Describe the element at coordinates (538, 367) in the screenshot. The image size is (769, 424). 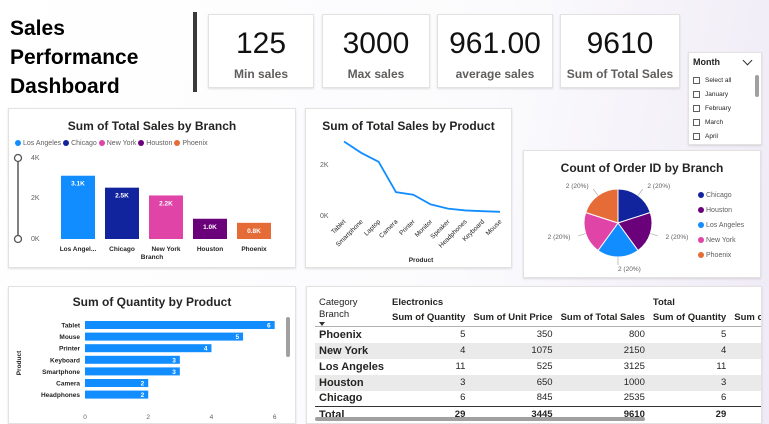
I see `table-row: Los Angeles 11 525 3125 11` at that location.